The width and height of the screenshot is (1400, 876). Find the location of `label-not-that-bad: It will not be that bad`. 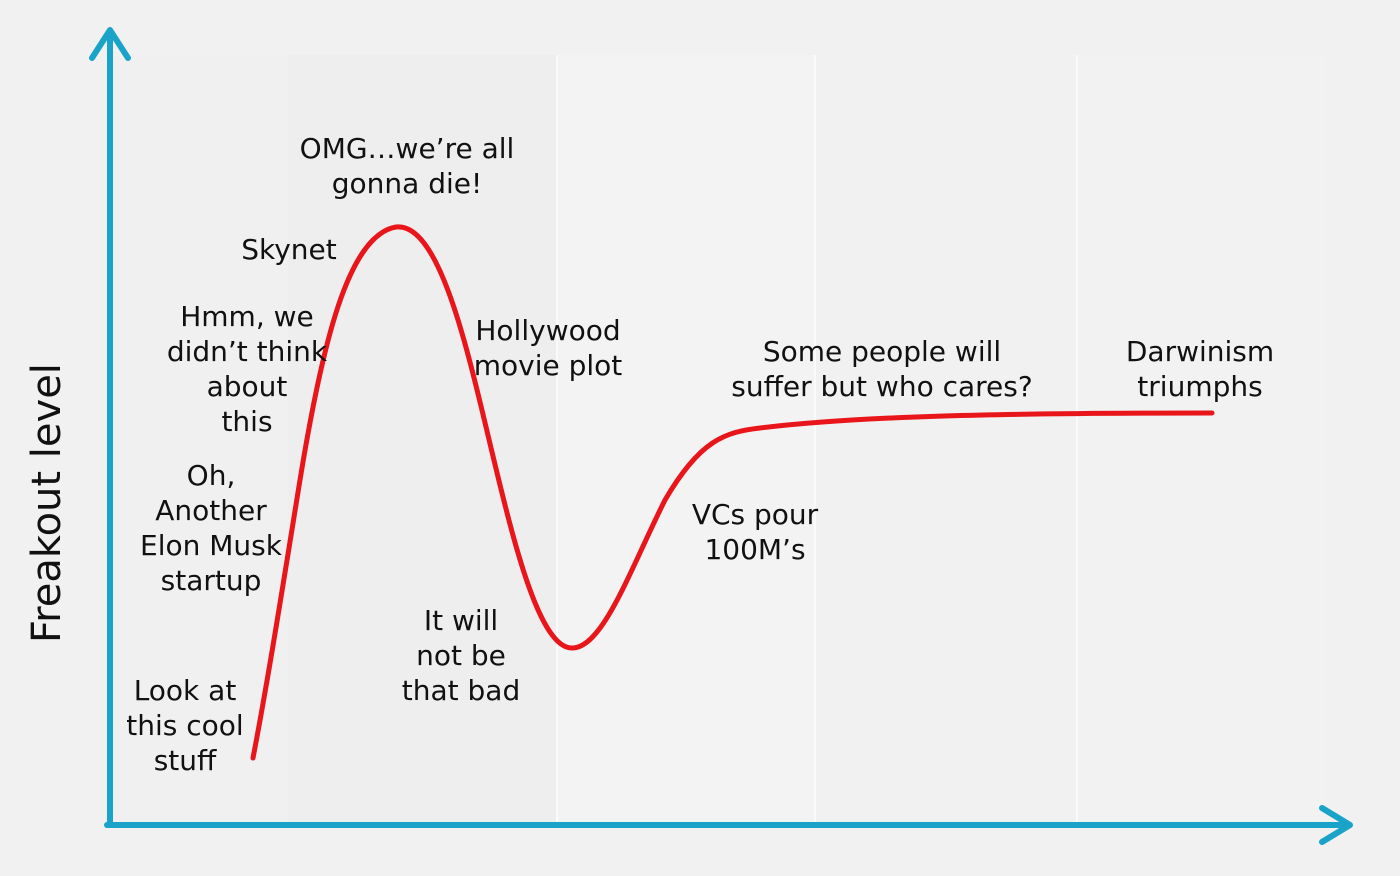

label-not-that-bad: It will not be that bad is located at coordinates (461, 655).